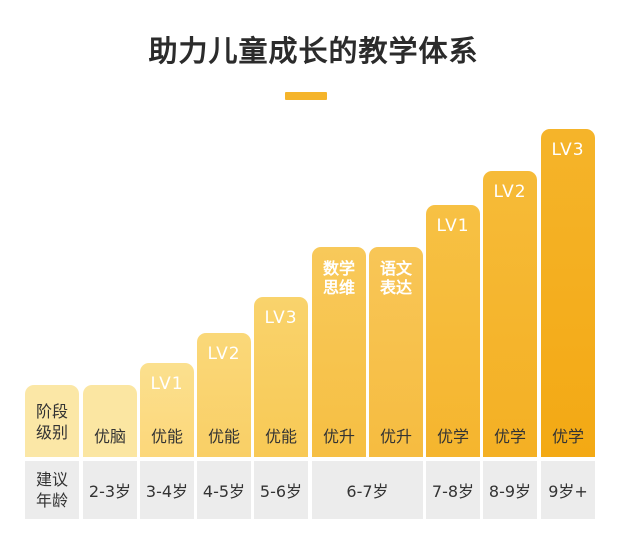 The width and height of the screenshot is (627, 553). I want to click on age-cell: 2-3岁, so click(110, 490).